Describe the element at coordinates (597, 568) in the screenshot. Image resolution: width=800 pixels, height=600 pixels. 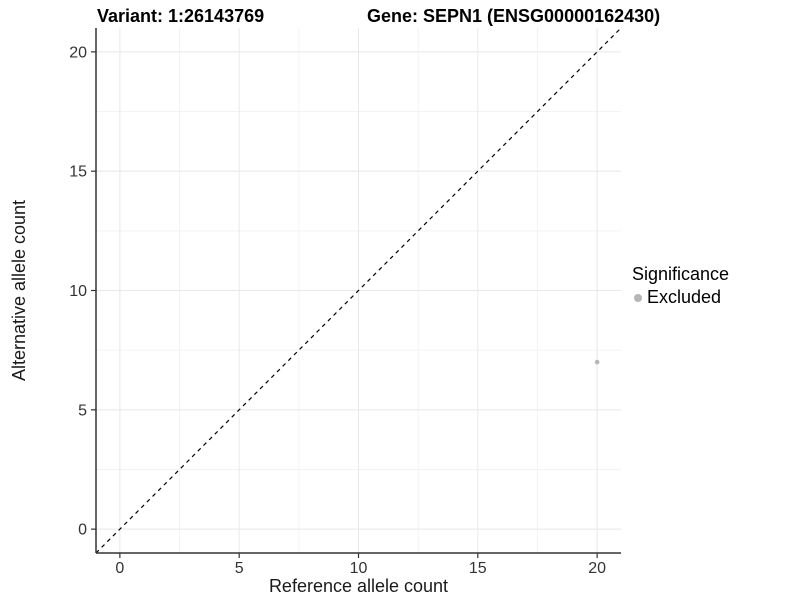
I see `x-tick-label: 20` at that location.